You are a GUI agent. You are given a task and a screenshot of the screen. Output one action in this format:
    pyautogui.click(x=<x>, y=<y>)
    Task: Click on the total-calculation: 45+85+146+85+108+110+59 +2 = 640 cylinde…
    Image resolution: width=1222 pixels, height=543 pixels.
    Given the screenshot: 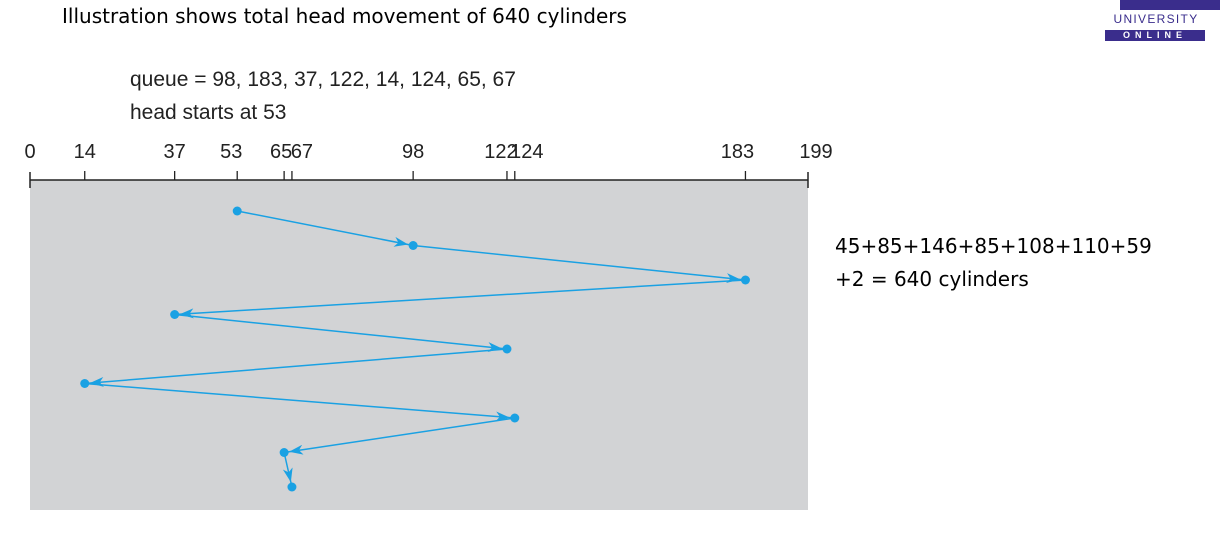 What is the action you would take?
    pyautogui.click(x=993, y=263)
    